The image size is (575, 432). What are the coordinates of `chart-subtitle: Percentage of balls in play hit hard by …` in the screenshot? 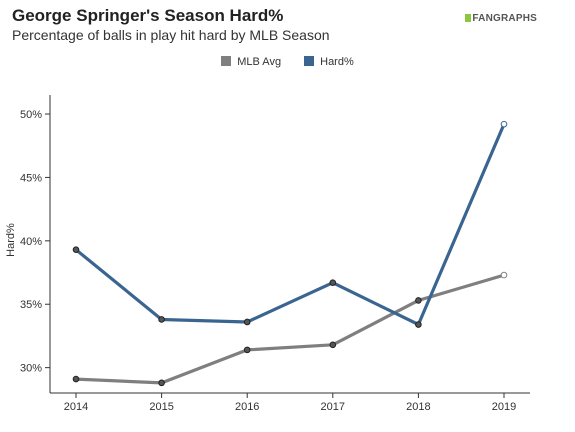 It's located at (171, 35).